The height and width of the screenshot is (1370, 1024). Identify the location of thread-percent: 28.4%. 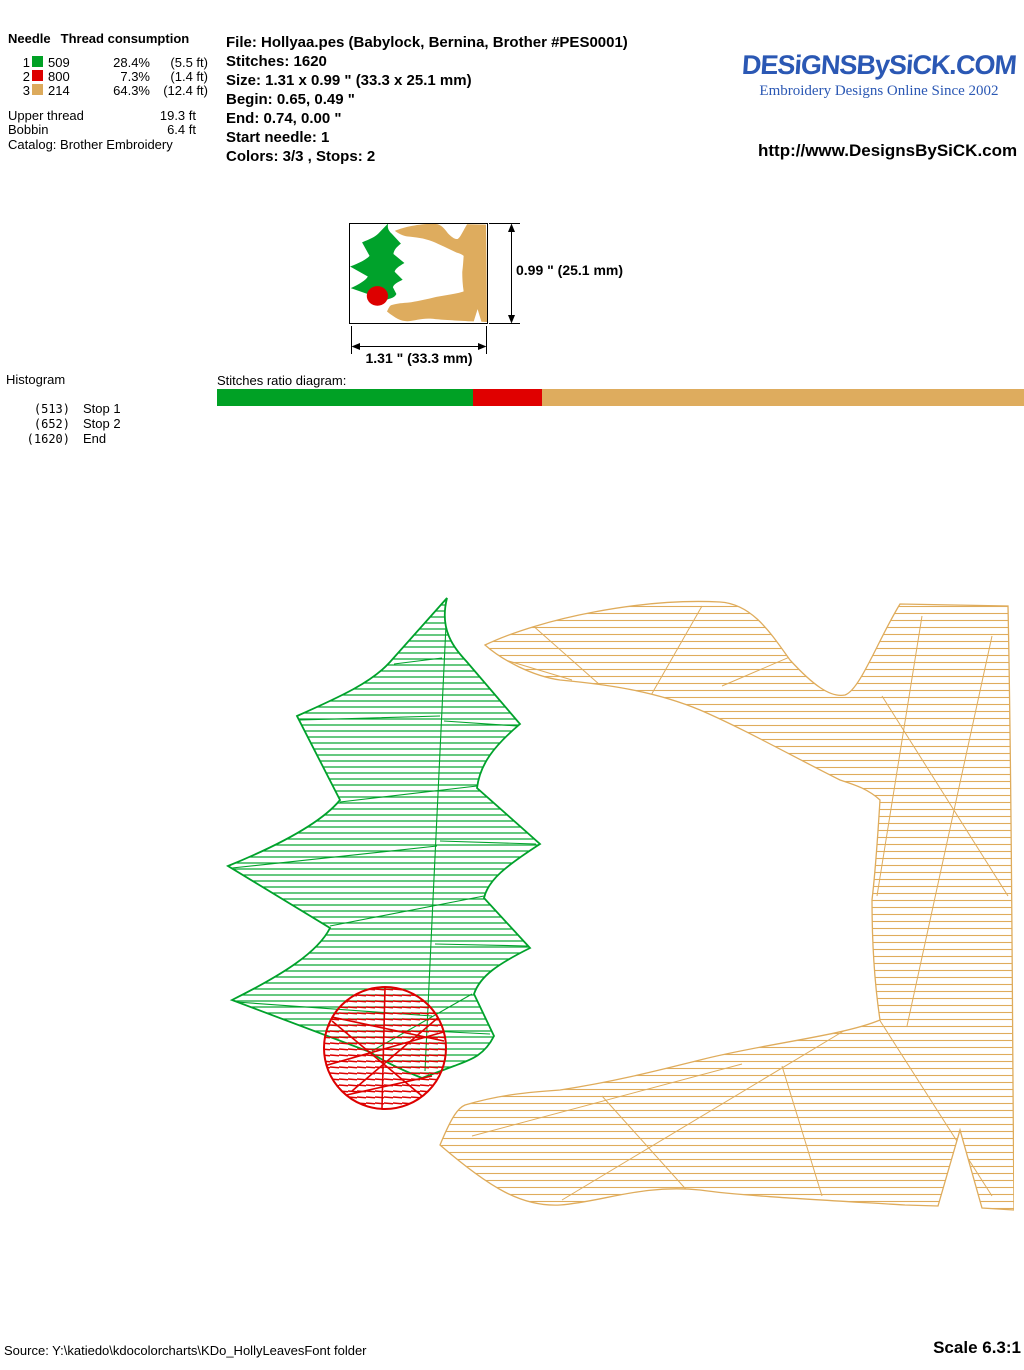
(131, 62).